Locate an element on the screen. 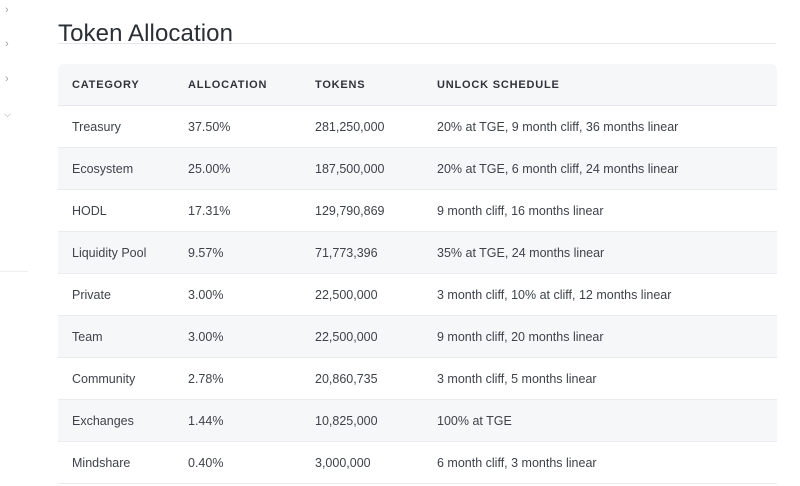 The width and height of the screenshot is (800, 486). cell-unlock-schedule: 100% at TGE is located at coordinates (474, 420).